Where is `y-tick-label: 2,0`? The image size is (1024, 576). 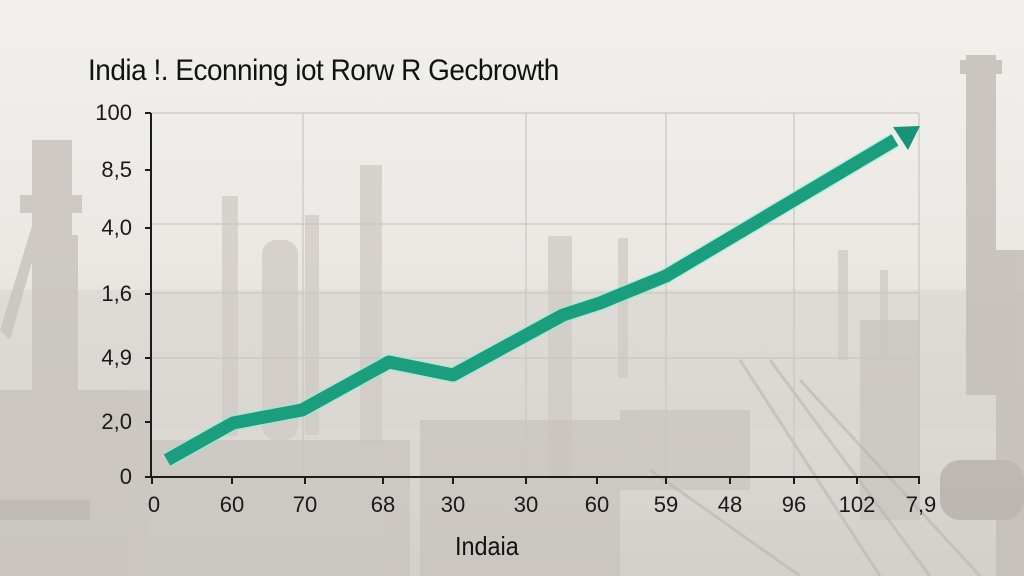
y-tick-label: 2,0 is located at coordinates (116, 421).